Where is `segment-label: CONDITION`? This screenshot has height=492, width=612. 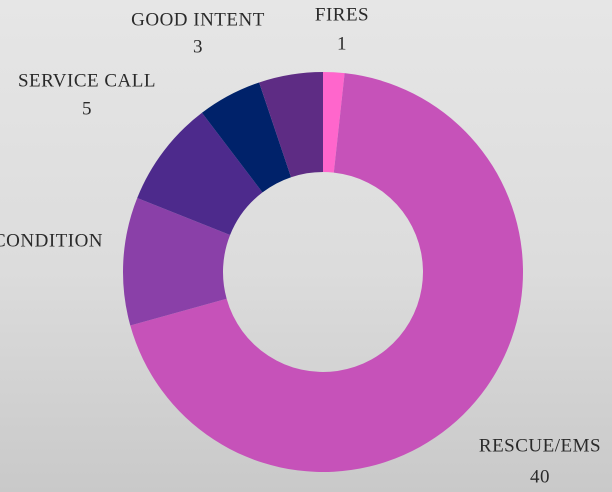
segment-label: CONDITION is located at coordinates (51, 240).